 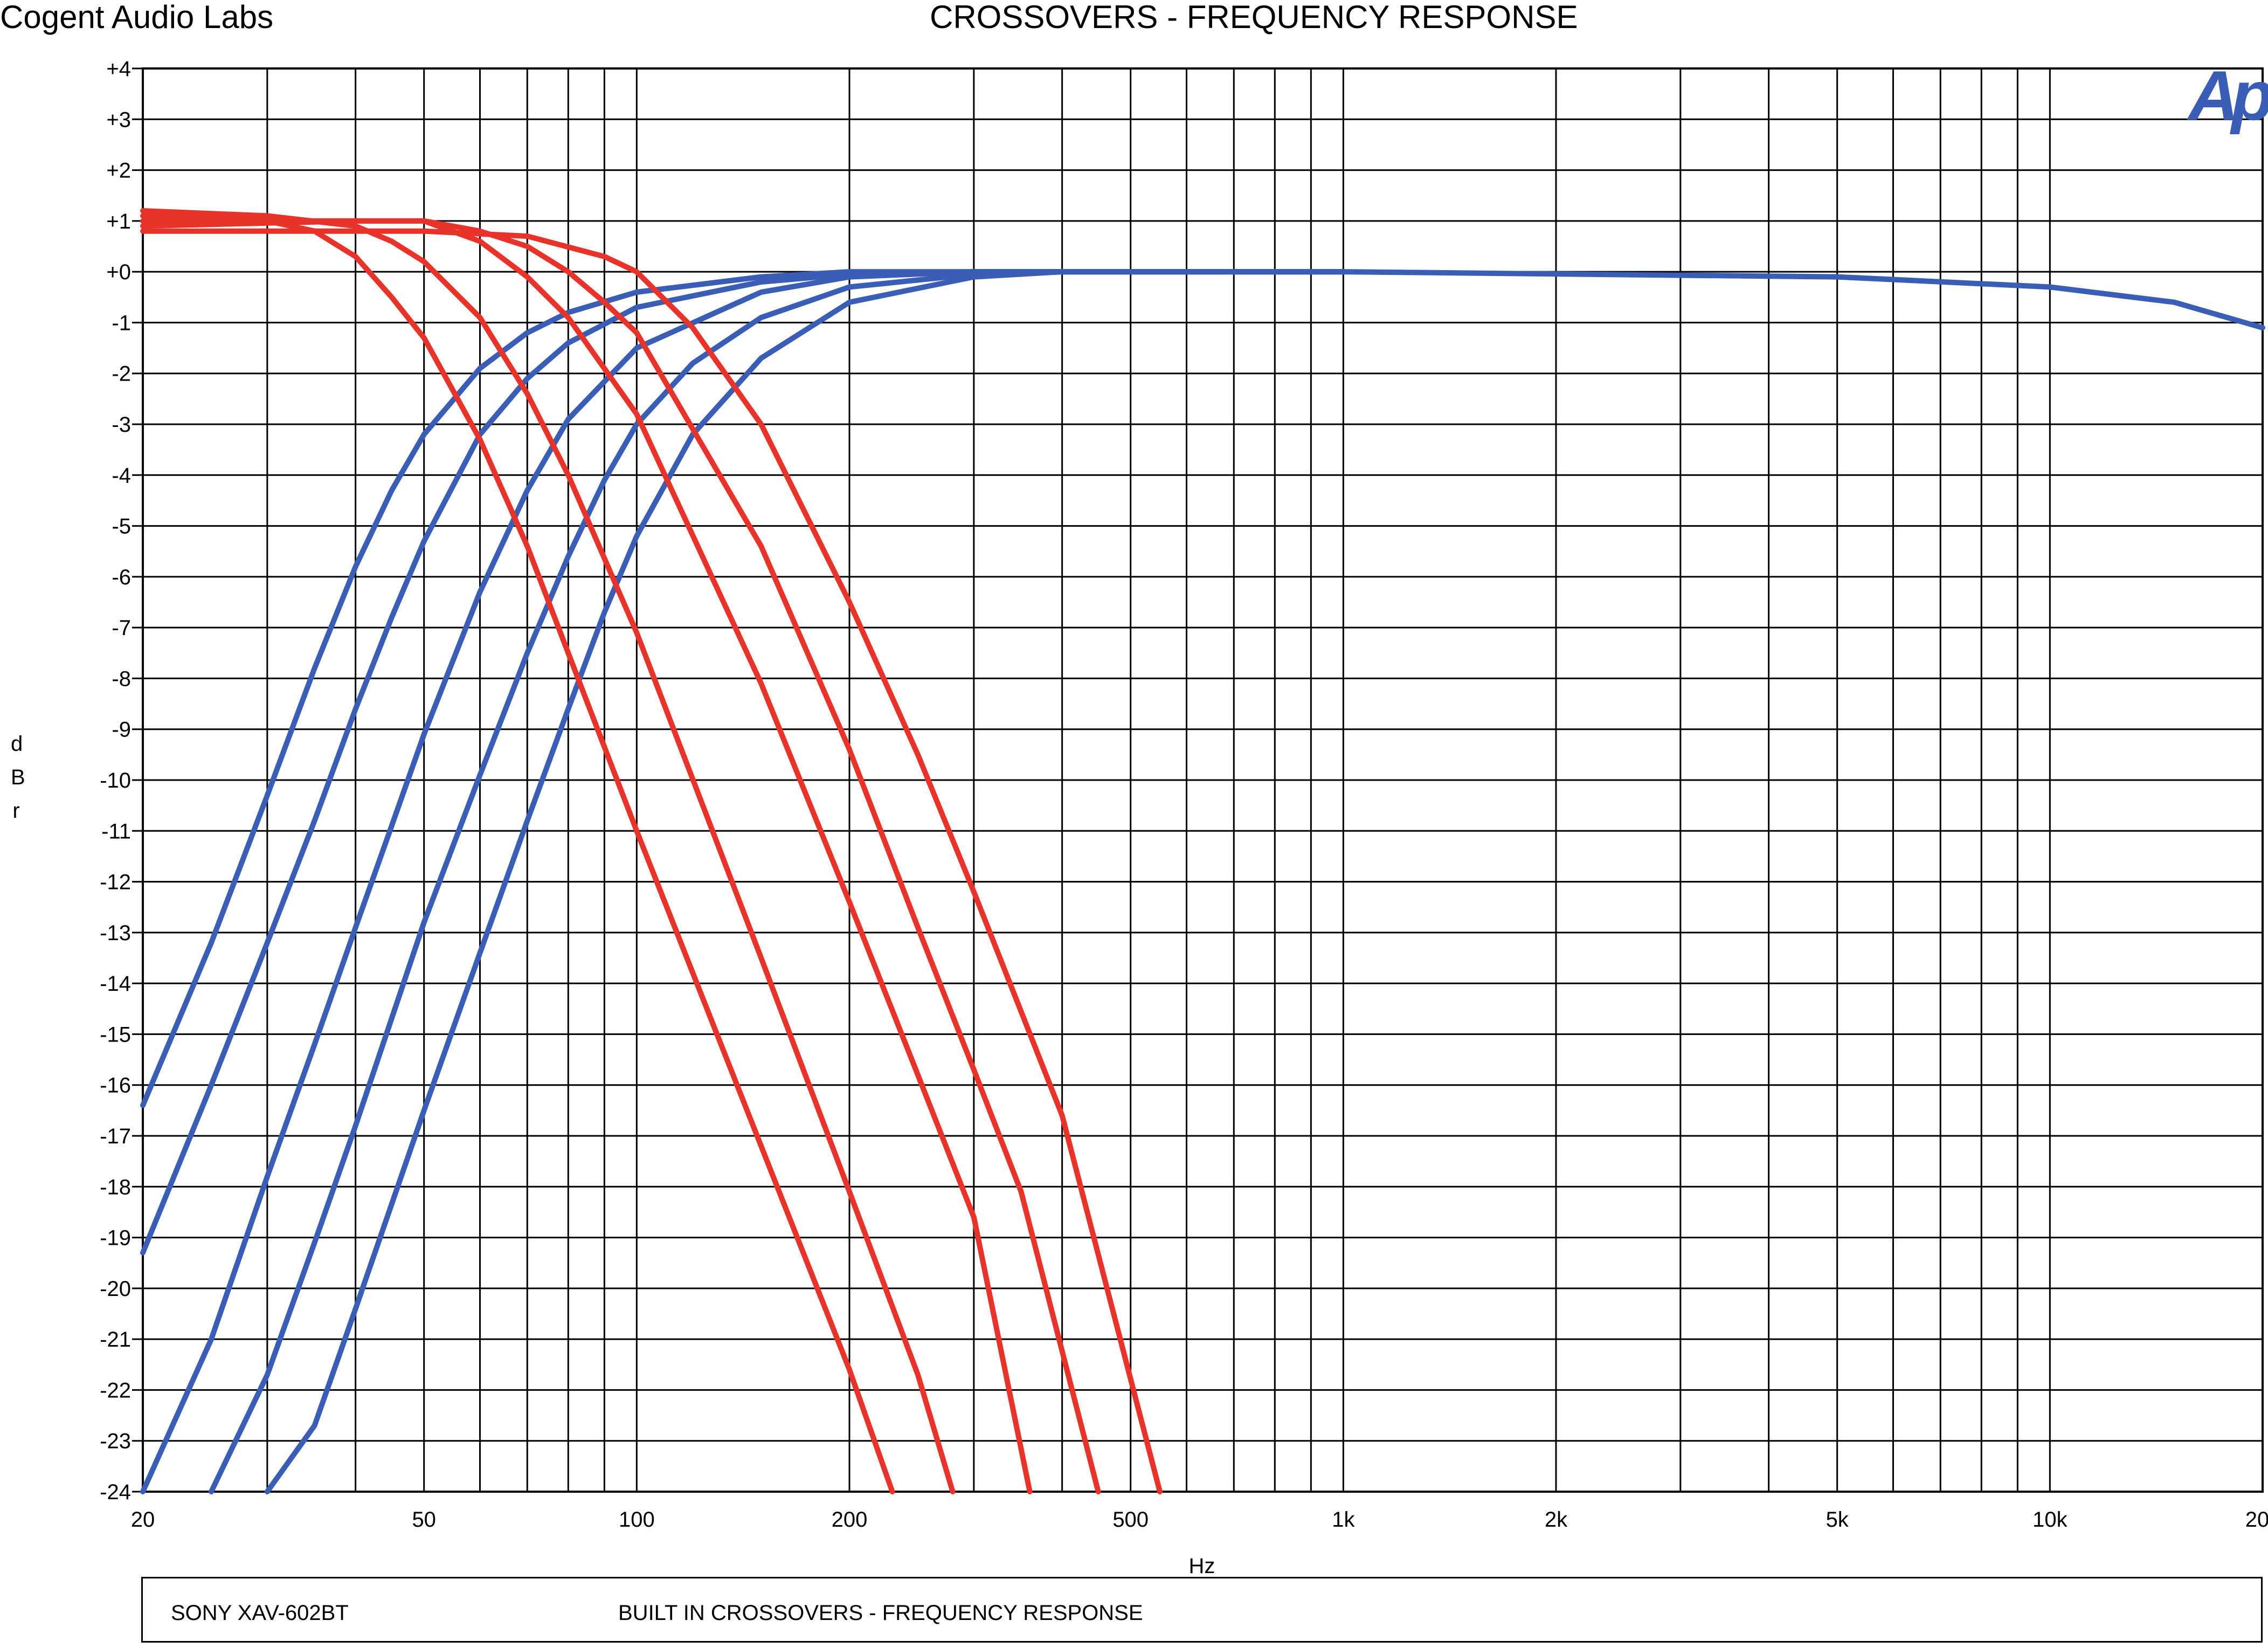 I want to click on x-tick-label: 50, so click(x=424, y=1520).